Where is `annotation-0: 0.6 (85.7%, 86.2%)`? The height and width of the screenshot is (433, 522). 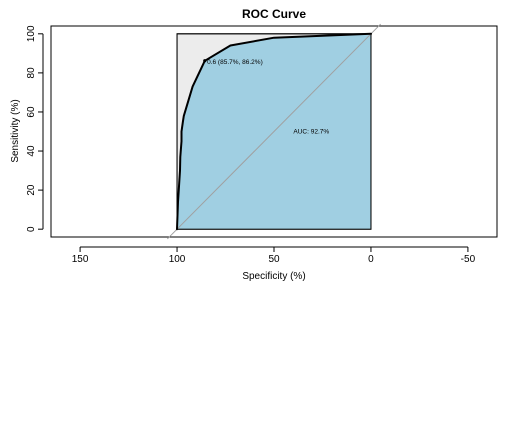 annotation-0: 0.6 (85.7%, 86.2%) is located at coordinates (235, 62).